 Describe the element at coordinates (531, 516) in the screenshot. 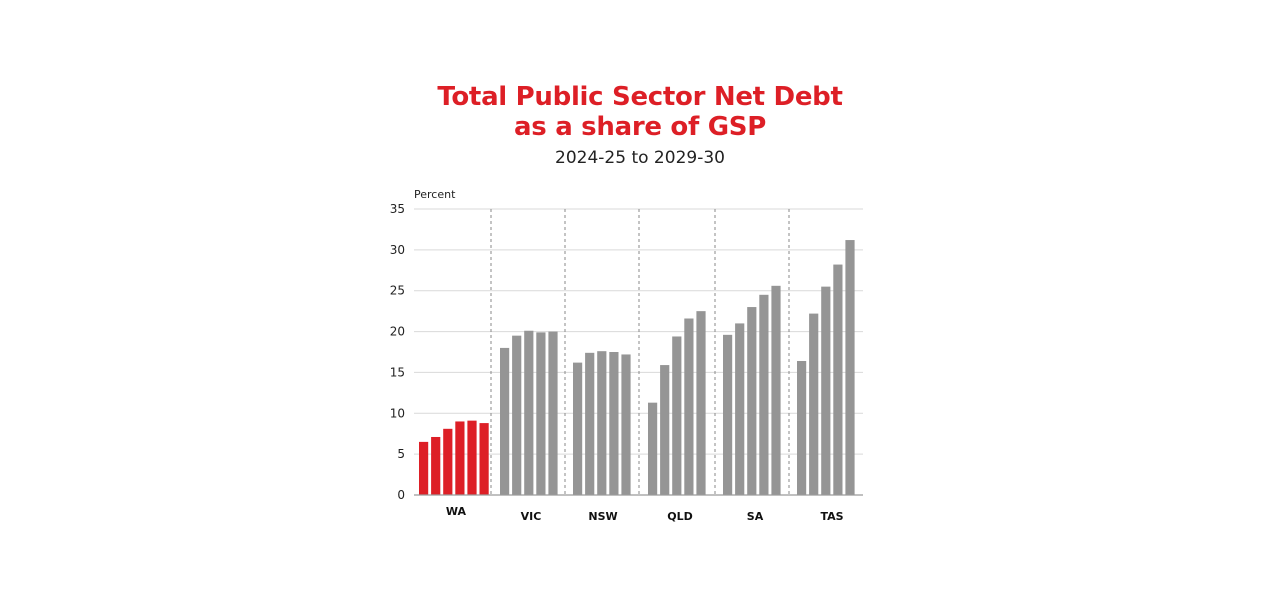

I see `category-label-vic: VIC` at that location.